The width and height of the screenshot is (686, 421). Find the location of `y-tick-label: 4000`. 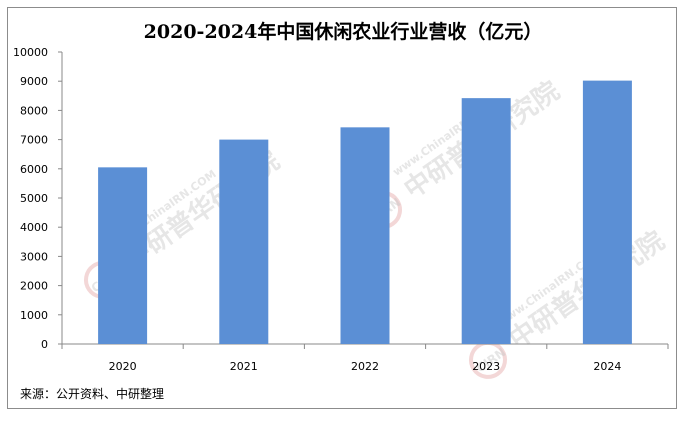

y-tick-label: 4000 is located at coordinates (34, 227).